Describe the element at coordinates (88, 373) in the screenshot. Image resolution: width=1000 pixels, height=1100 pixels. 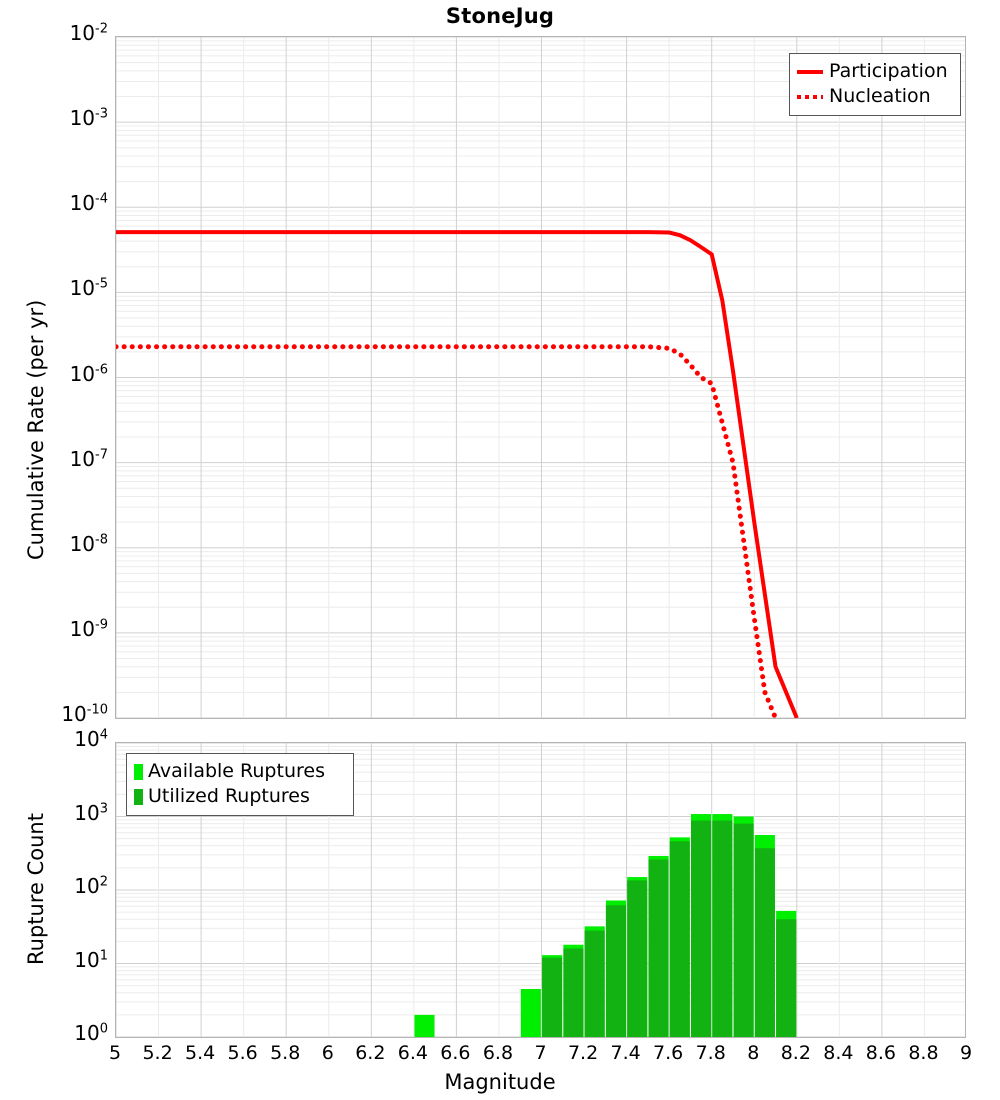
I see `top-y-tick--6: 10⁻⁶` at that location.